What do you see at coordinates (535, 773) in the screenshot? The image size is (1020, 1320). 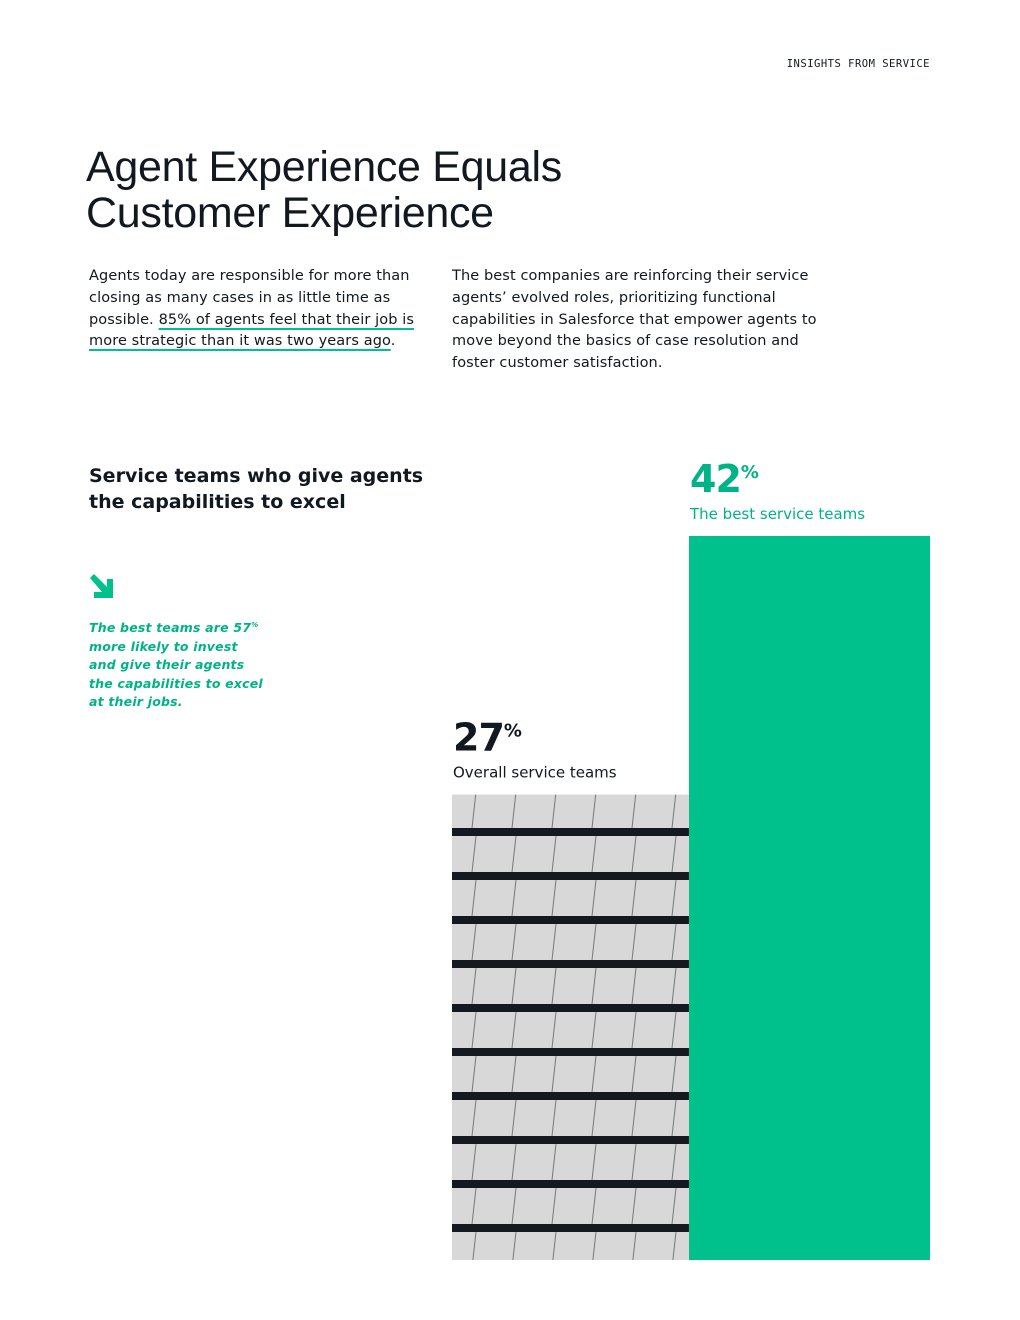 I see `category-label: Overall service teams` at bounding box center [535, 773].